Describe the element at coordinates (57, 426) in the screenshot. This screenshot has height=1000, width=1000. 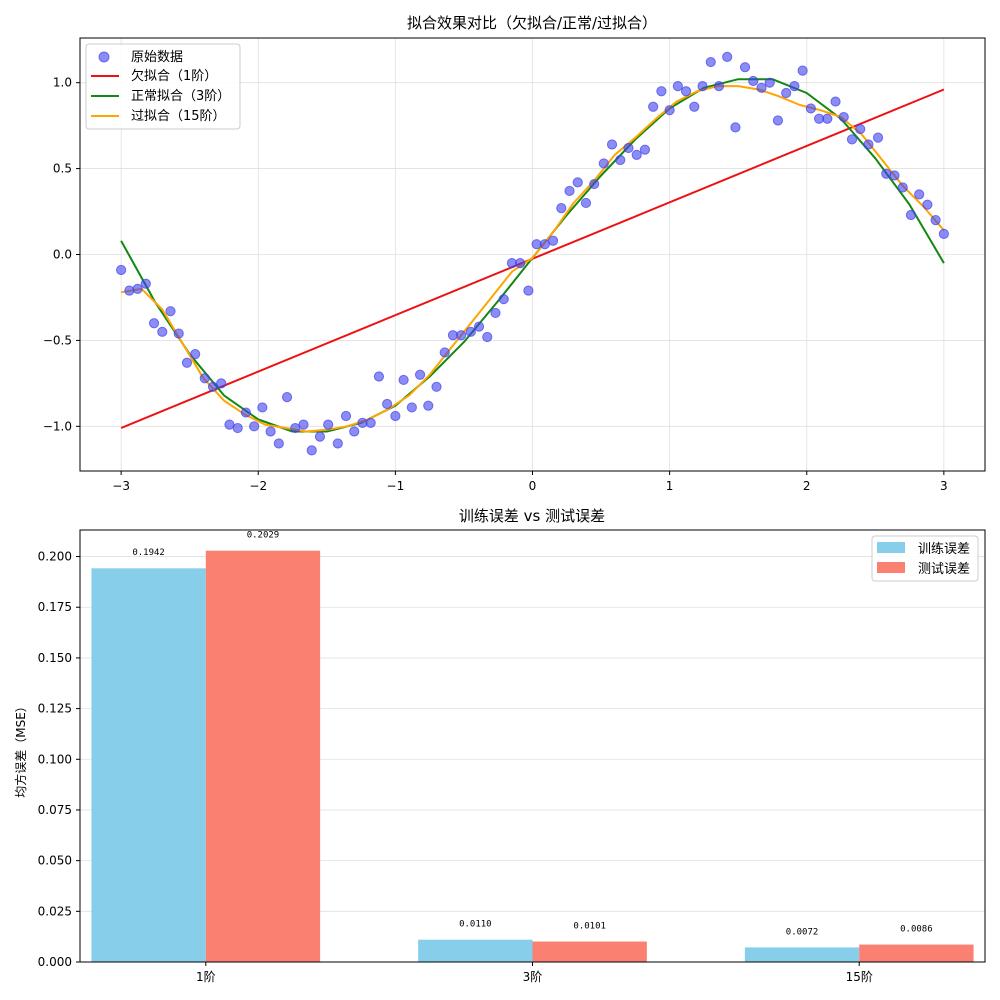
I see `top-y-tick-label: −1.0` at that location.